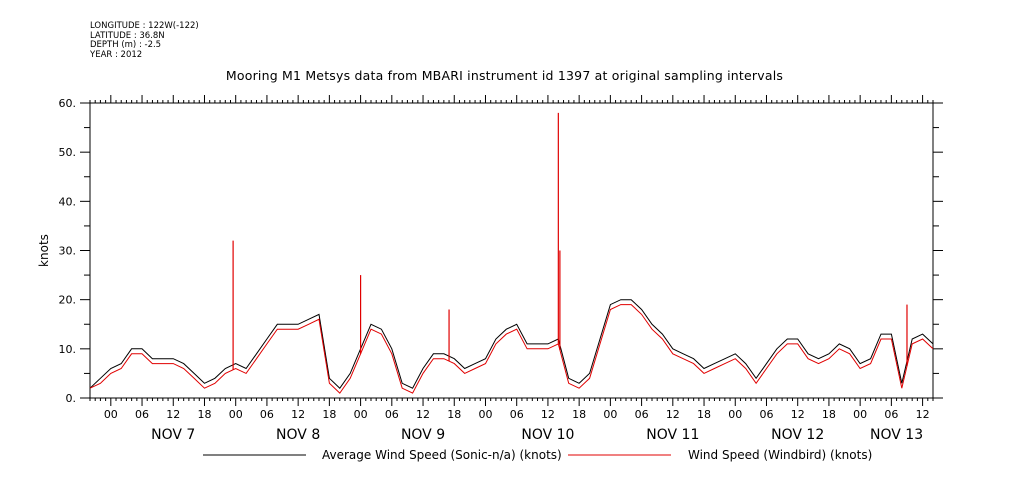 This screenshot has height=504, width=1009. Describe the element at coordinates (442, 455) in the screenshot. I see `legend-label-average: Average Wind Speed (Sonic-n/a) (knots)` at that location.